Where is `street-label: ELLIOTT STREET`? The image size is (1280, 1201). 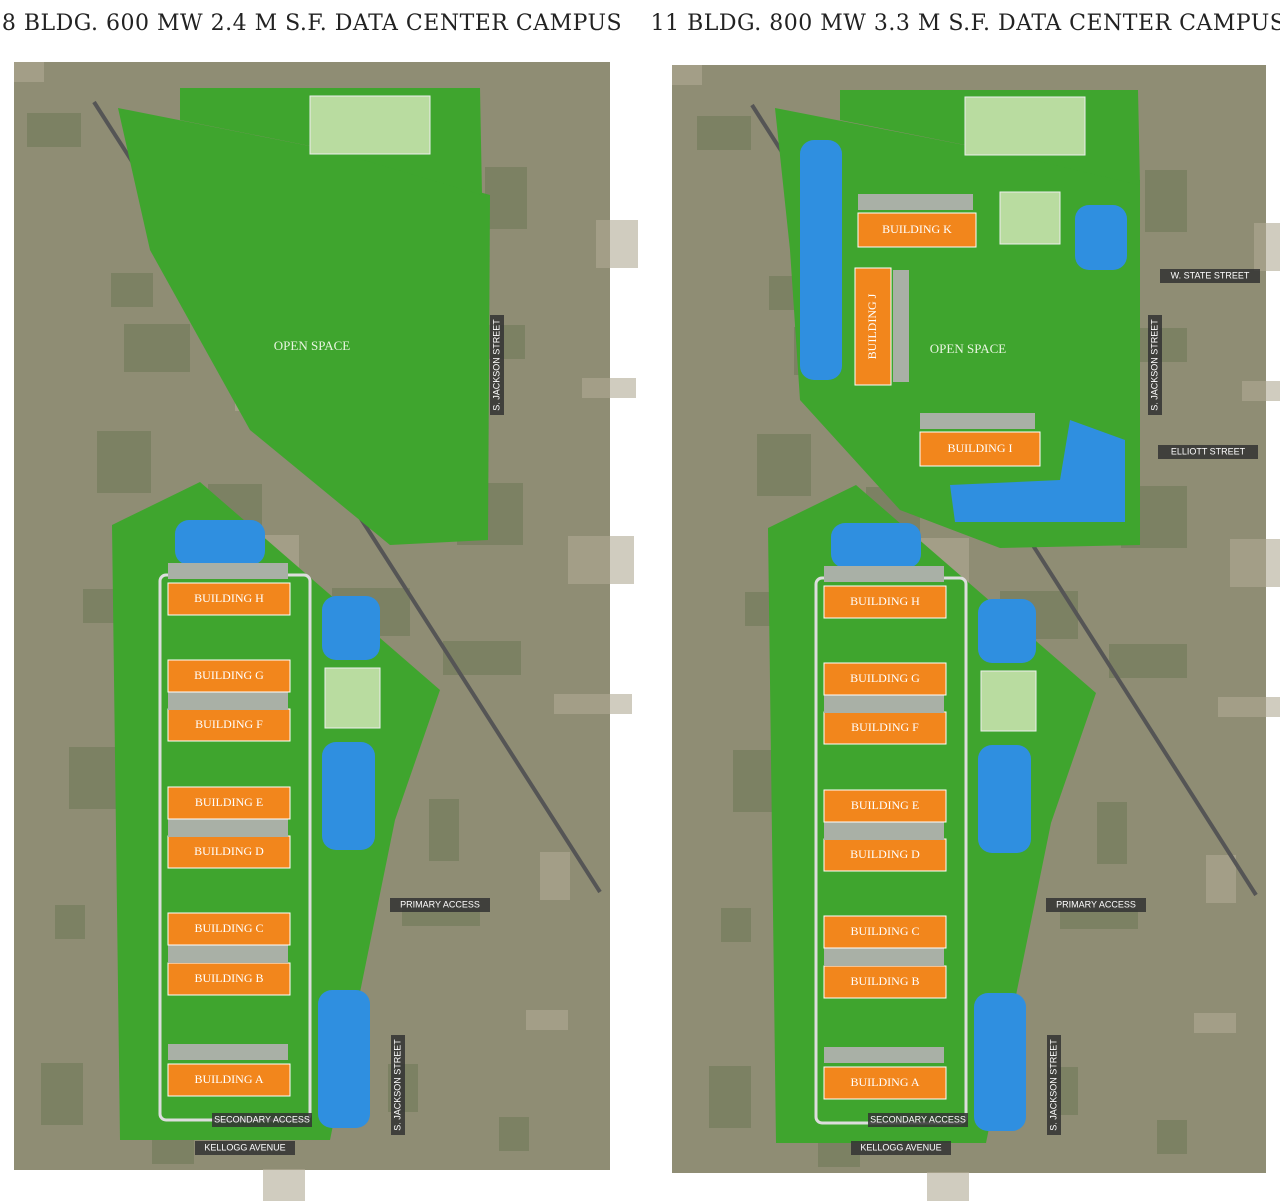
street-label: ELLIOTT STREET is located at coordinates (1208, 452).